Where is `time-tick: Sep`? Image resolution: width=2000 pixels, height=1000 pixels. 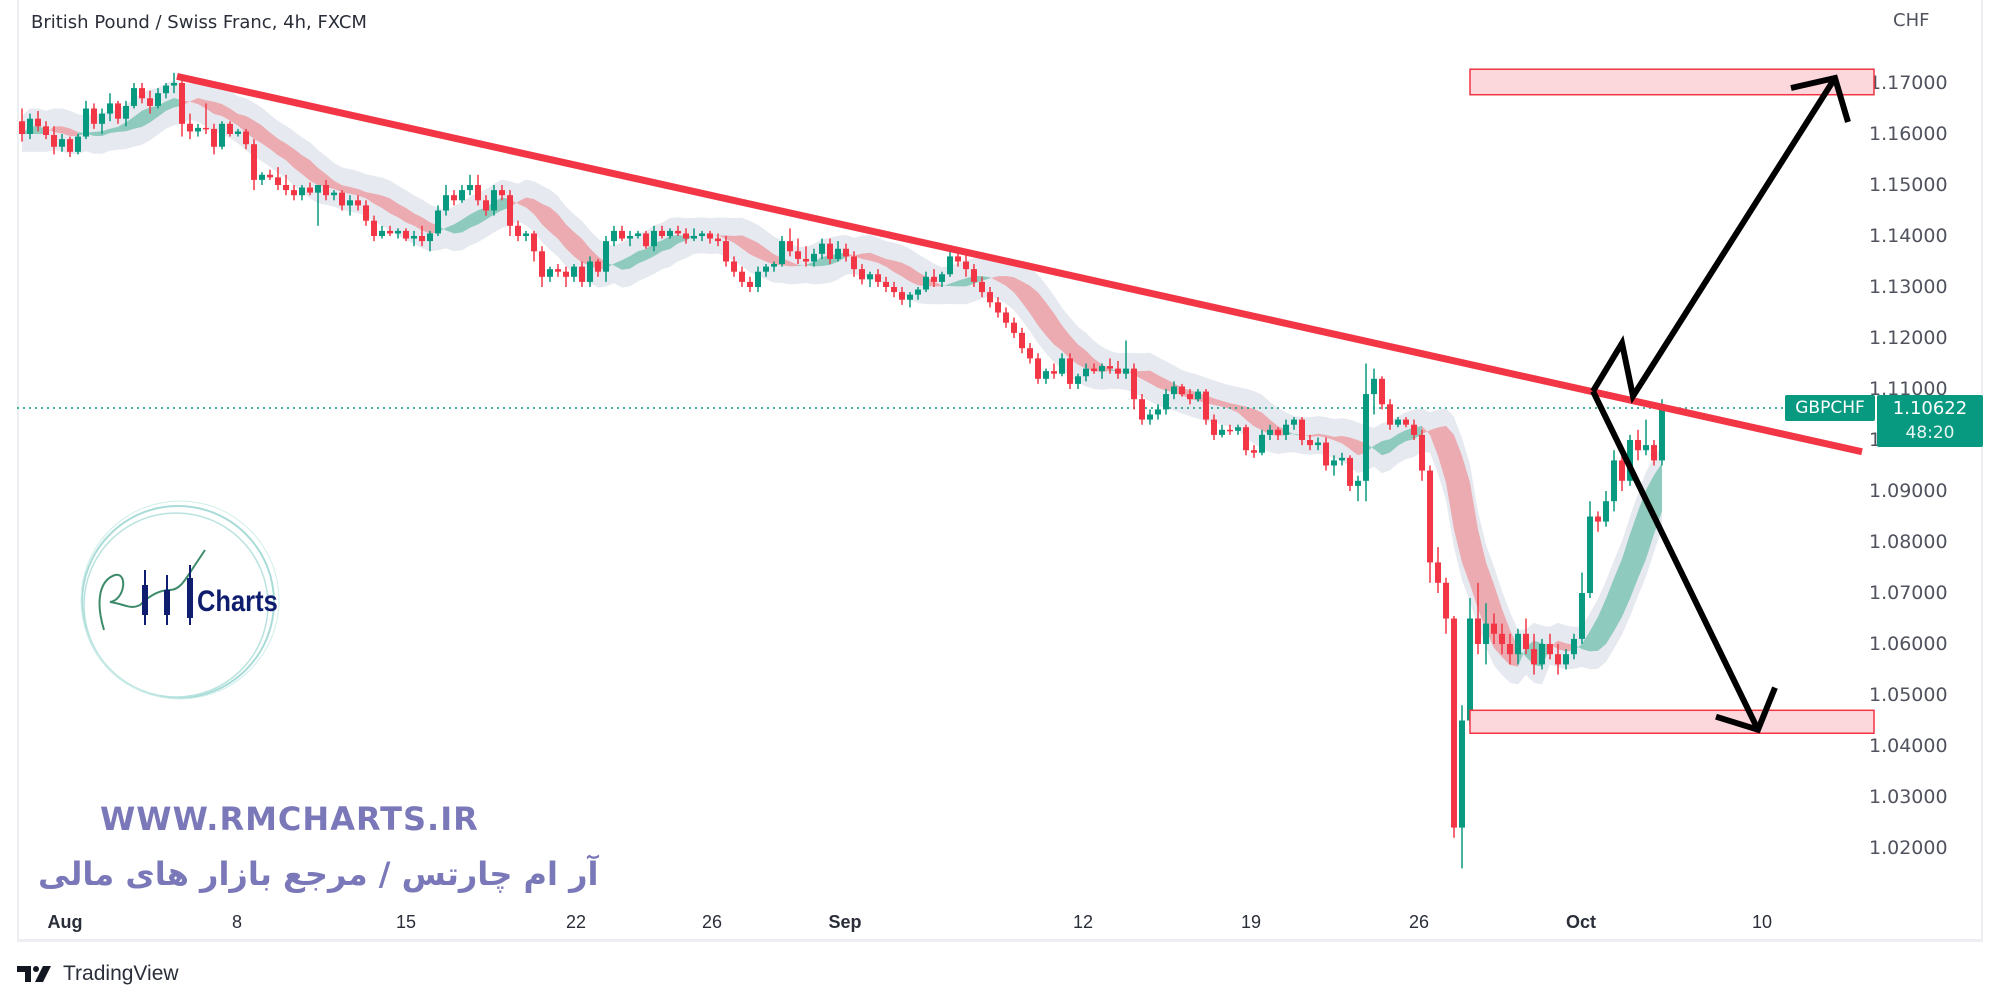
time-tick: Sep is located at coordinates (845, 922).